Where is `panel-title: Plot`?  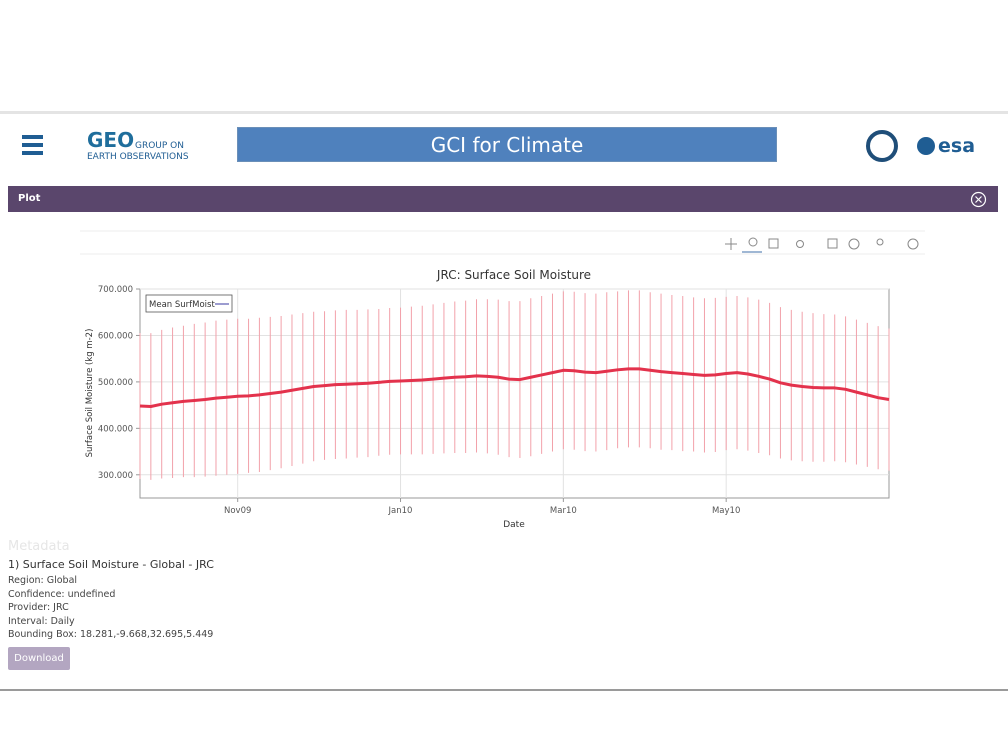 panel-title: Plot is located at coordinates (503, 199).